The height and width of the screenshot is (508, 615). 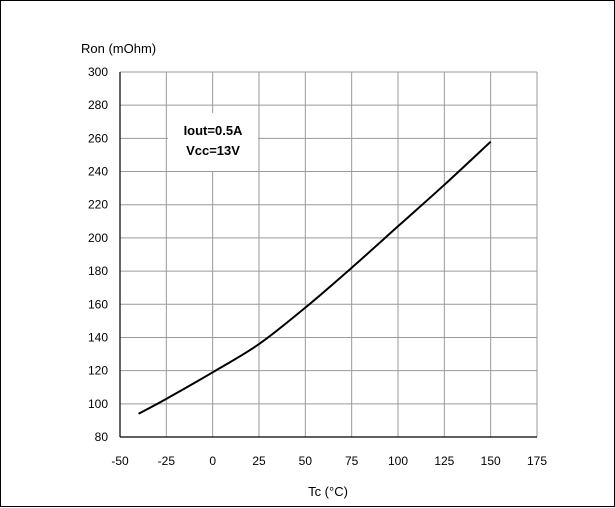 What do you see at coordinates (102, 437) in the screenshot?
I see `y-tick-label: 80` at bounding box center [102, 437].